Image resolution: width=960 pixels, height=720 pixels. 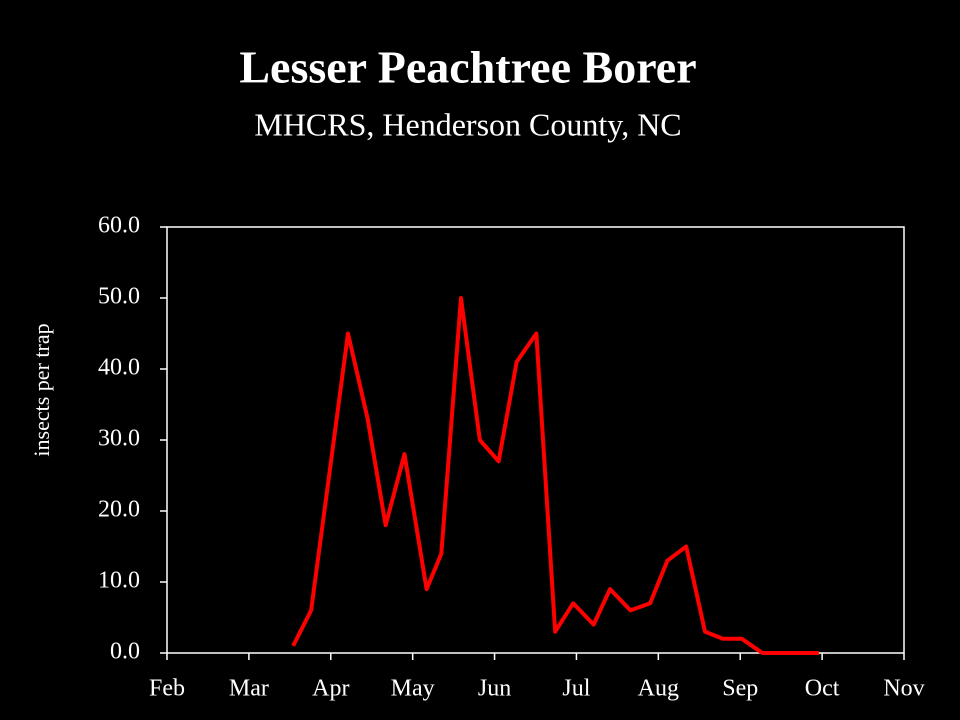 I want to click on x-tick-label: Jun, so click(x=494, y=689).